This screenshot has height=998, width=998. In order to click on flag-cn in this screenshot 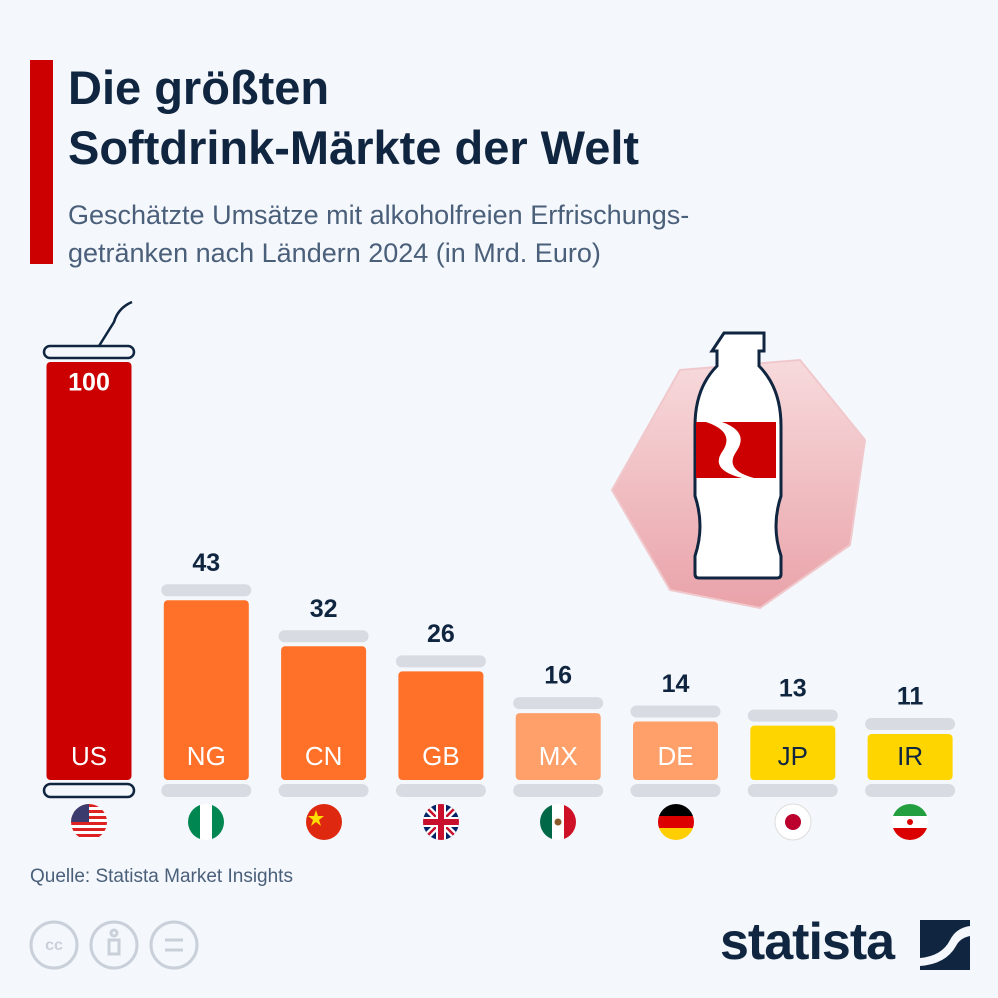, I will do `click(324, 822)`.